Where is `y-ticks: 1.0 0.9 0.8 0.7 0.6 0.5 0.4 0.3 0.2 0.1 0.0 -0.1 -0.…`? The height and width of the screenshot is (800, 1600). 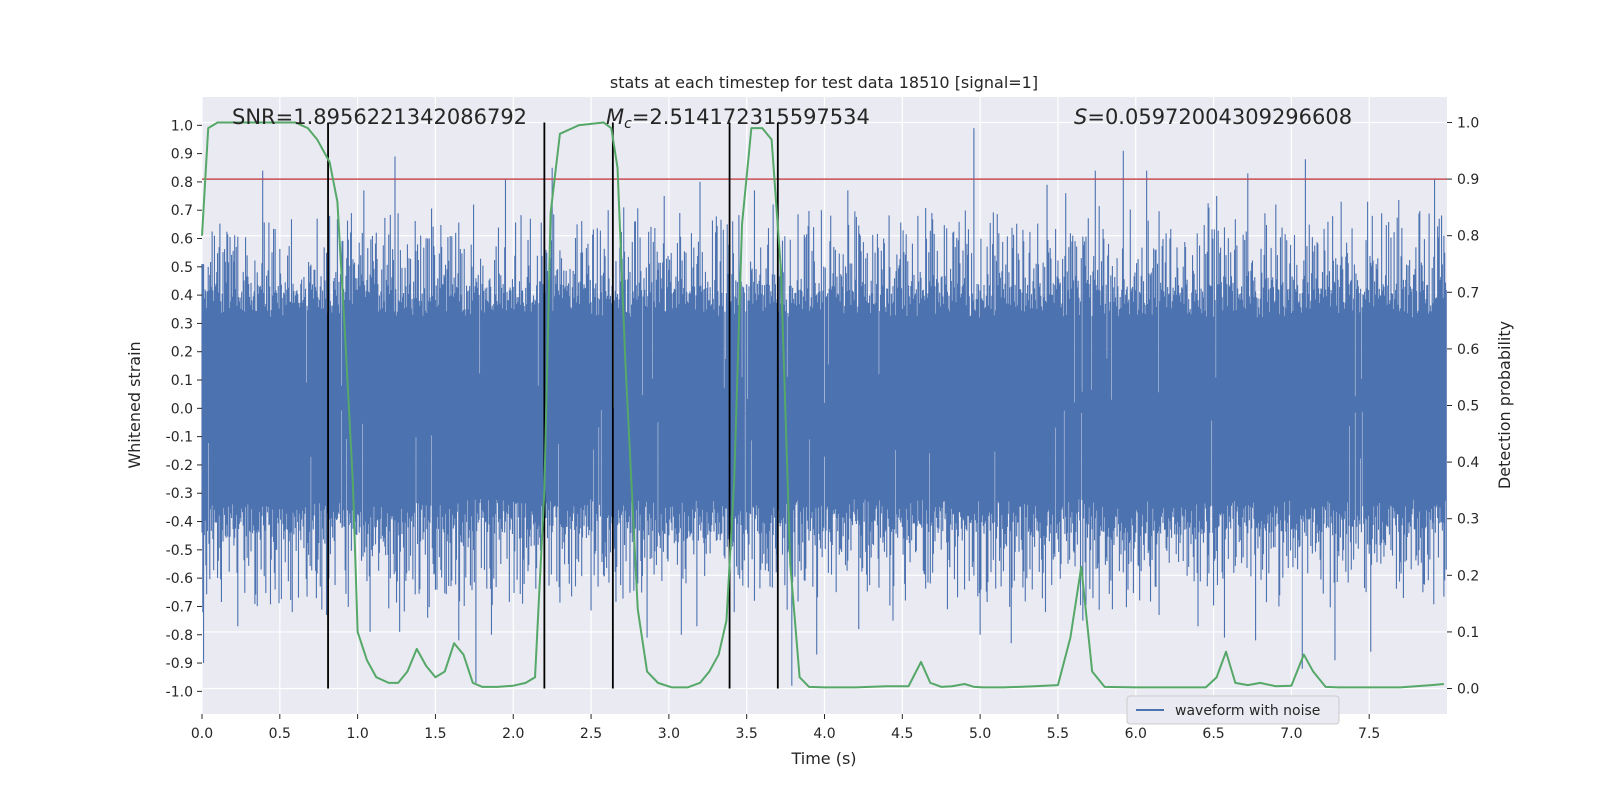 y-ticks: 1.0 0.9 0.8 0.7 0.6 0.5 0.4 0.3 0.2 0.1 0.0 -0.1 -0.… is located at coordinates (184, 409).